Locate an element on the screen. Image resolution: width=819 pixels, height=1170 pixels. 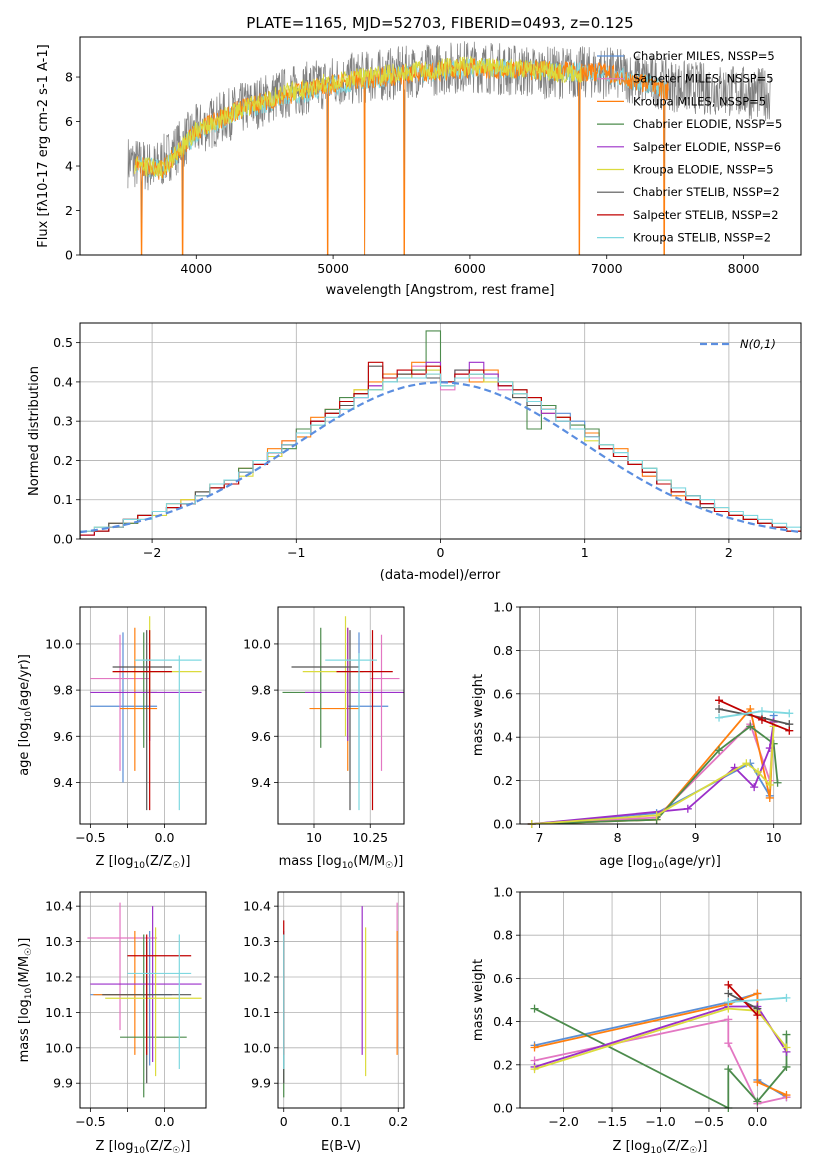
x-tick-label: 0.2 is located at coordinates (398, 1121).